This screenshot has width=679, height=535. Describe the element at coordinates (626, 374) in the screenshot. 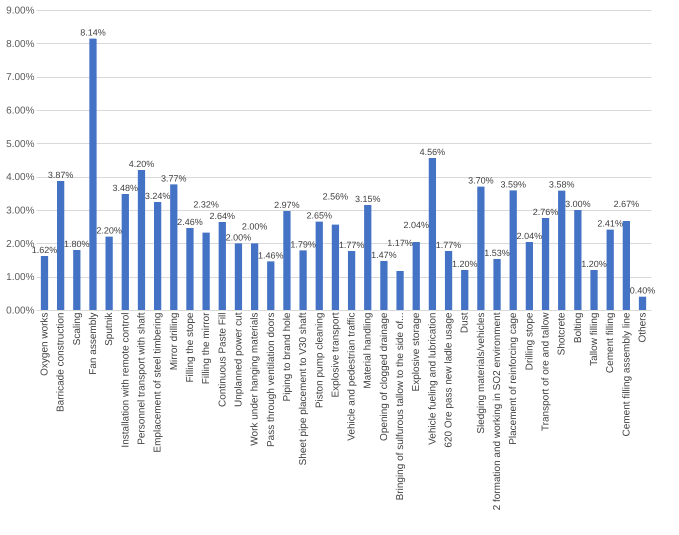

I see `x-tick-label: Cement filling assembly line` at that location.